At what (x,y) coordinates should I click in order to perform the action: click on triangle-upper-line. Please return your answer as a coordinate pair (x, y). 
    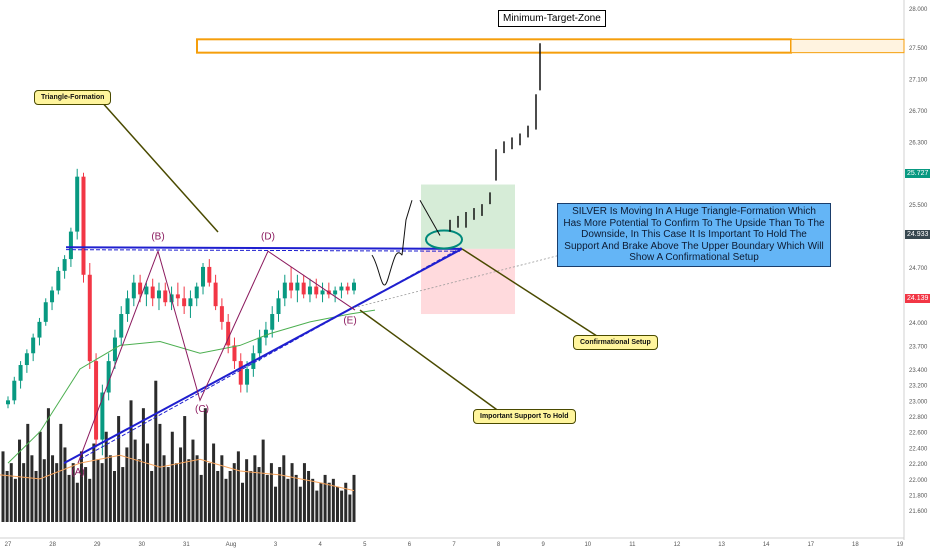
    Looking at the image, I should click on (264, 248).